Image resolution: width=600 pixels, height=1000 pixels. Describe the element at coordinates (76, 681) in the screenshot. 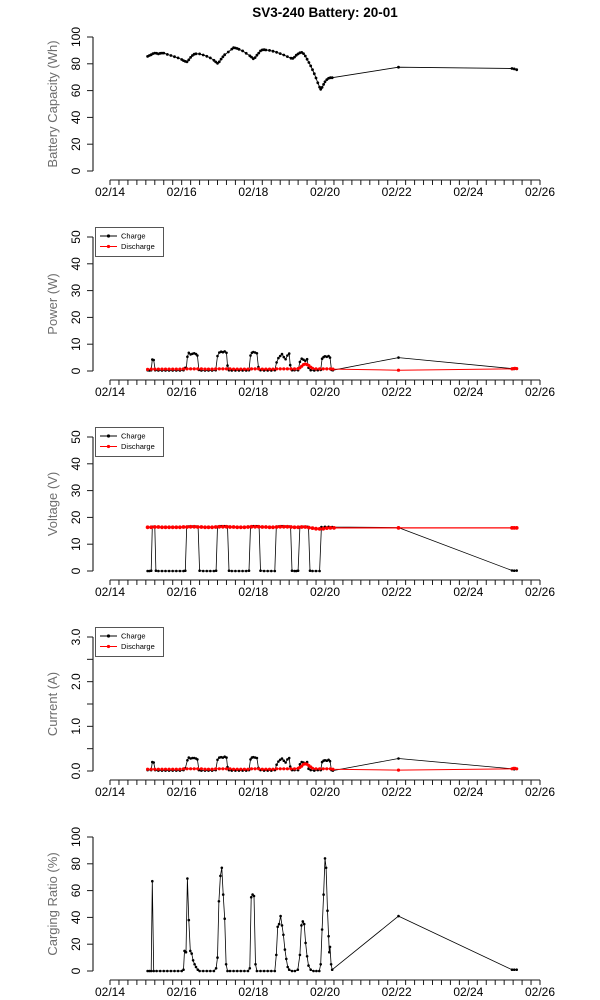

I see `svg-text: 2.0` at that location.